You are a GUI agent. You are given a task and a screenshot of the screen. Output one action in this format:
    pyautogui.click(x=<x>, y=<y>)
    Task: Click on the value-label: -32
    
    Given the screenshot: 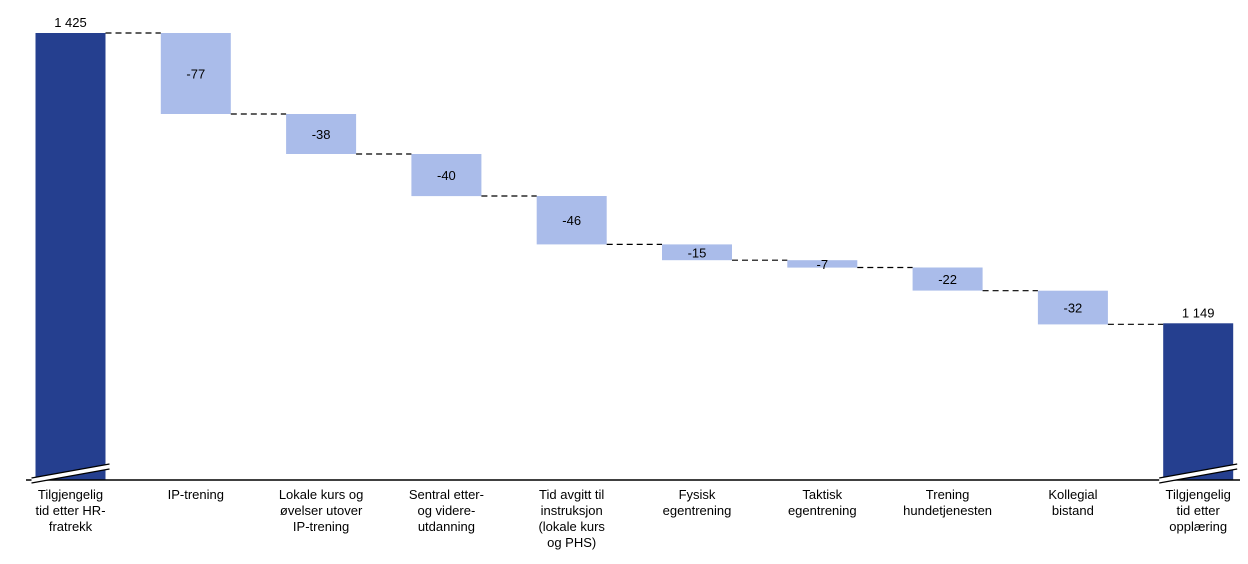 What is the action you would take?
    pyautogui.click(x=1073, y=308)
    